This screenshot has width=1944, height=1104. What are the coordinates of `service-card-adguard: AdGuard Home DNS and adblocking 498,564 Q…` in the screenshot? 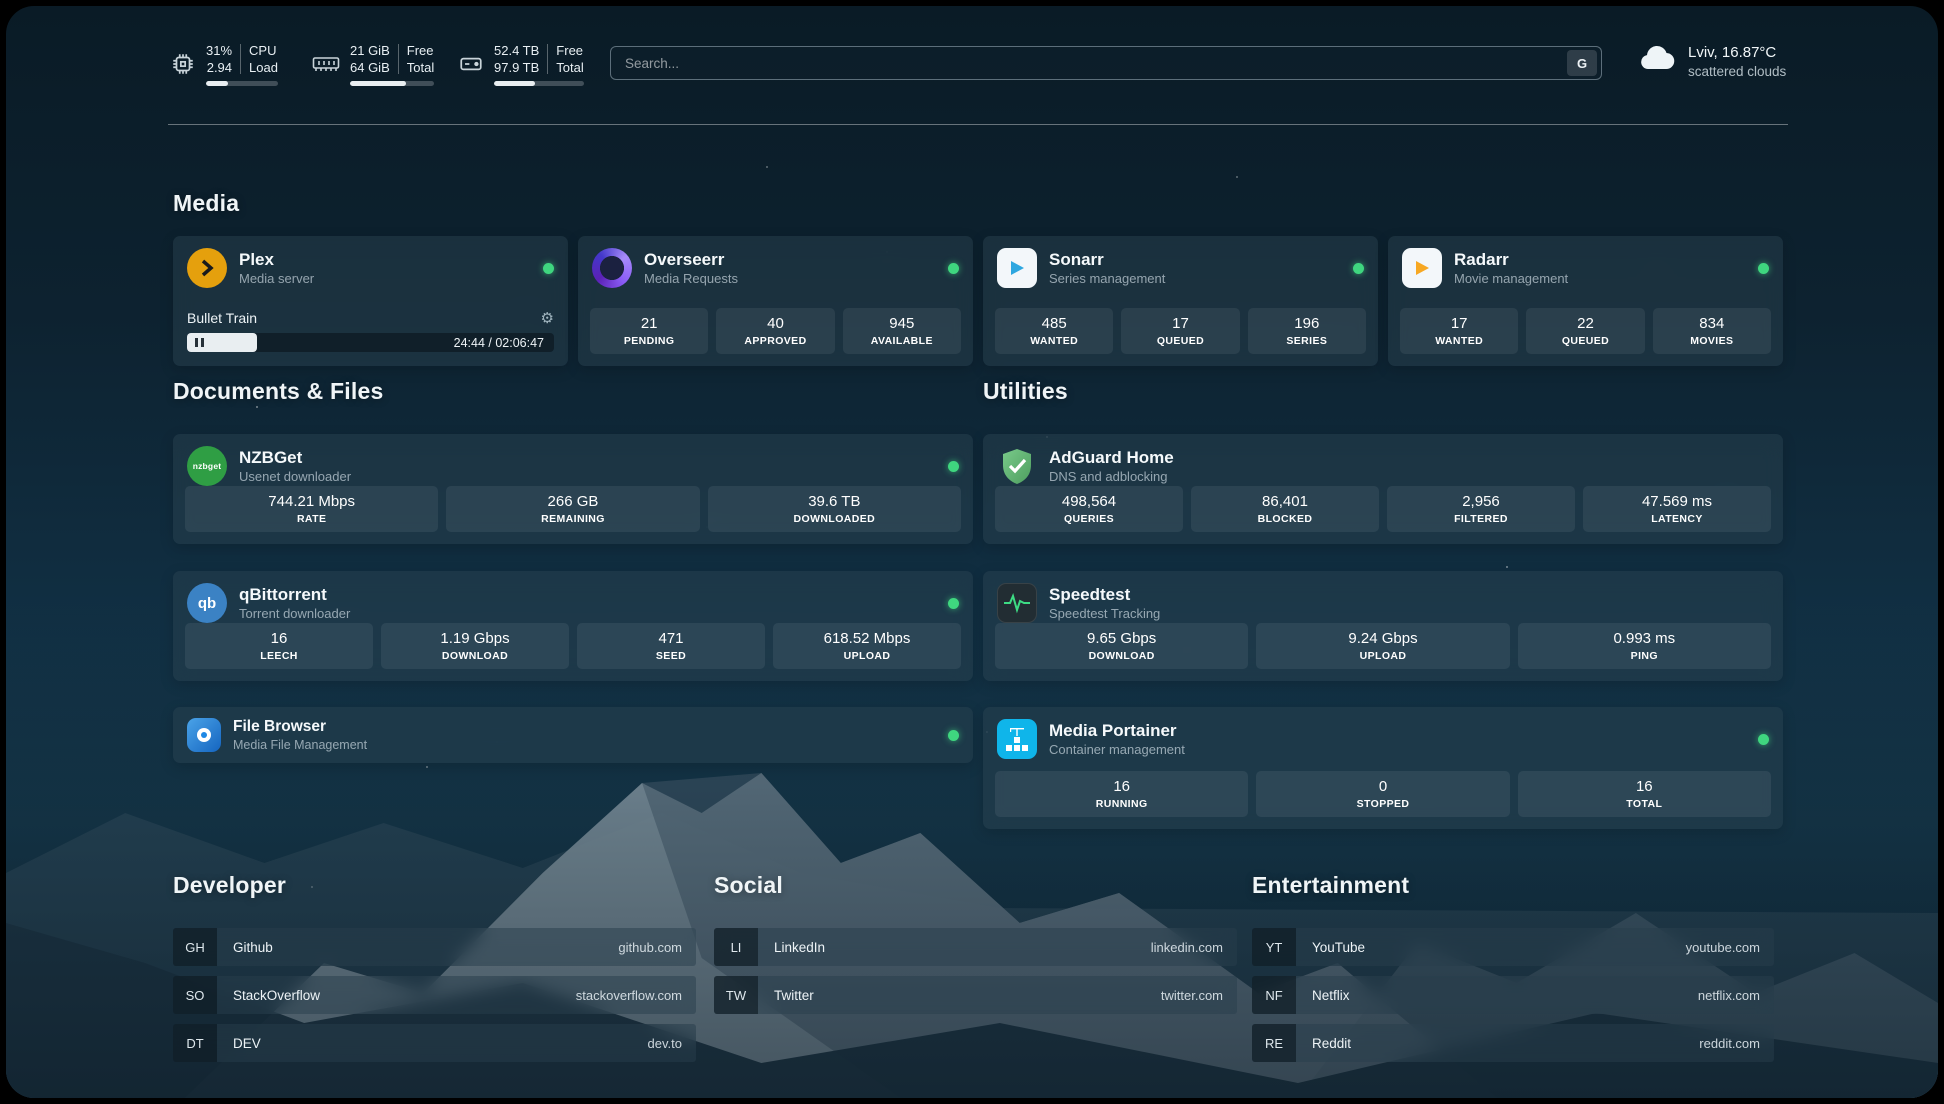 It's located at (1383, 489).